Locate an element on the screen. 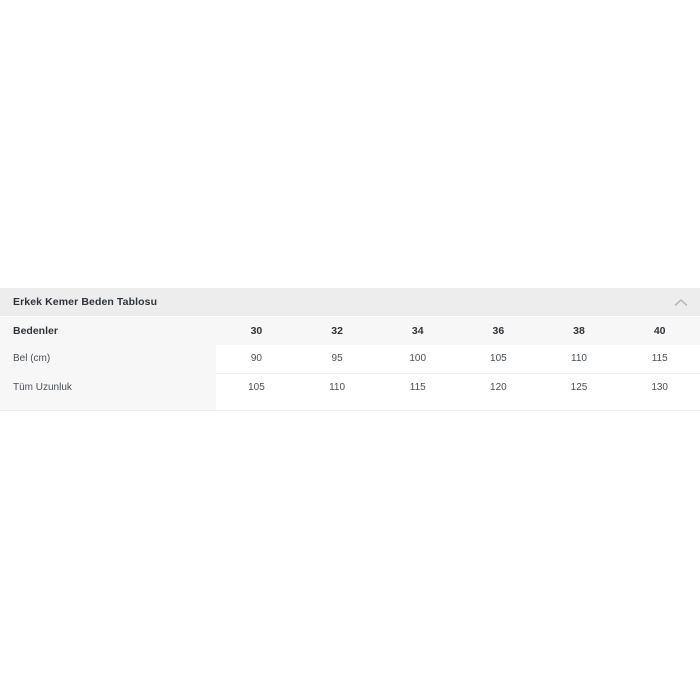  table-header-size-34: 34 is located at coordinates (418, 330).